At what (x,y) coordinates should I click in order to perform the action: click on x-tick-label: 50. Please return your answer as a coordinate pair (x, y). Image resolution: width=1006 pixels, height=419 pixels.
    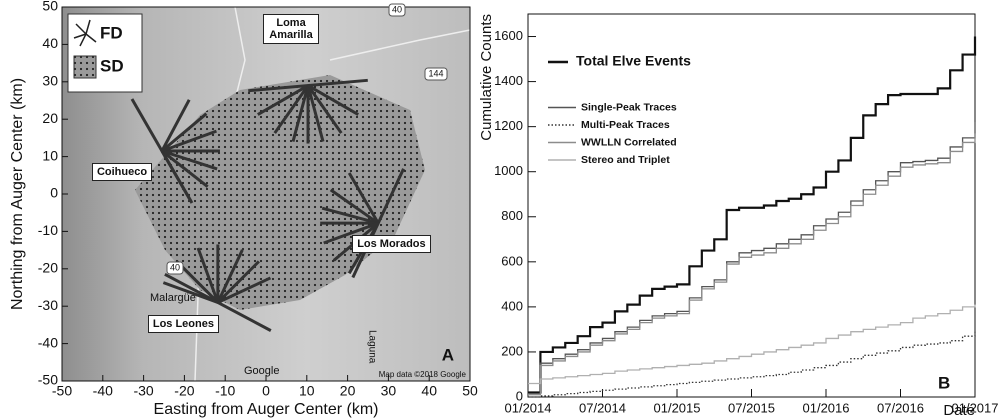
    Looking at the image, I should click on (470, 391).